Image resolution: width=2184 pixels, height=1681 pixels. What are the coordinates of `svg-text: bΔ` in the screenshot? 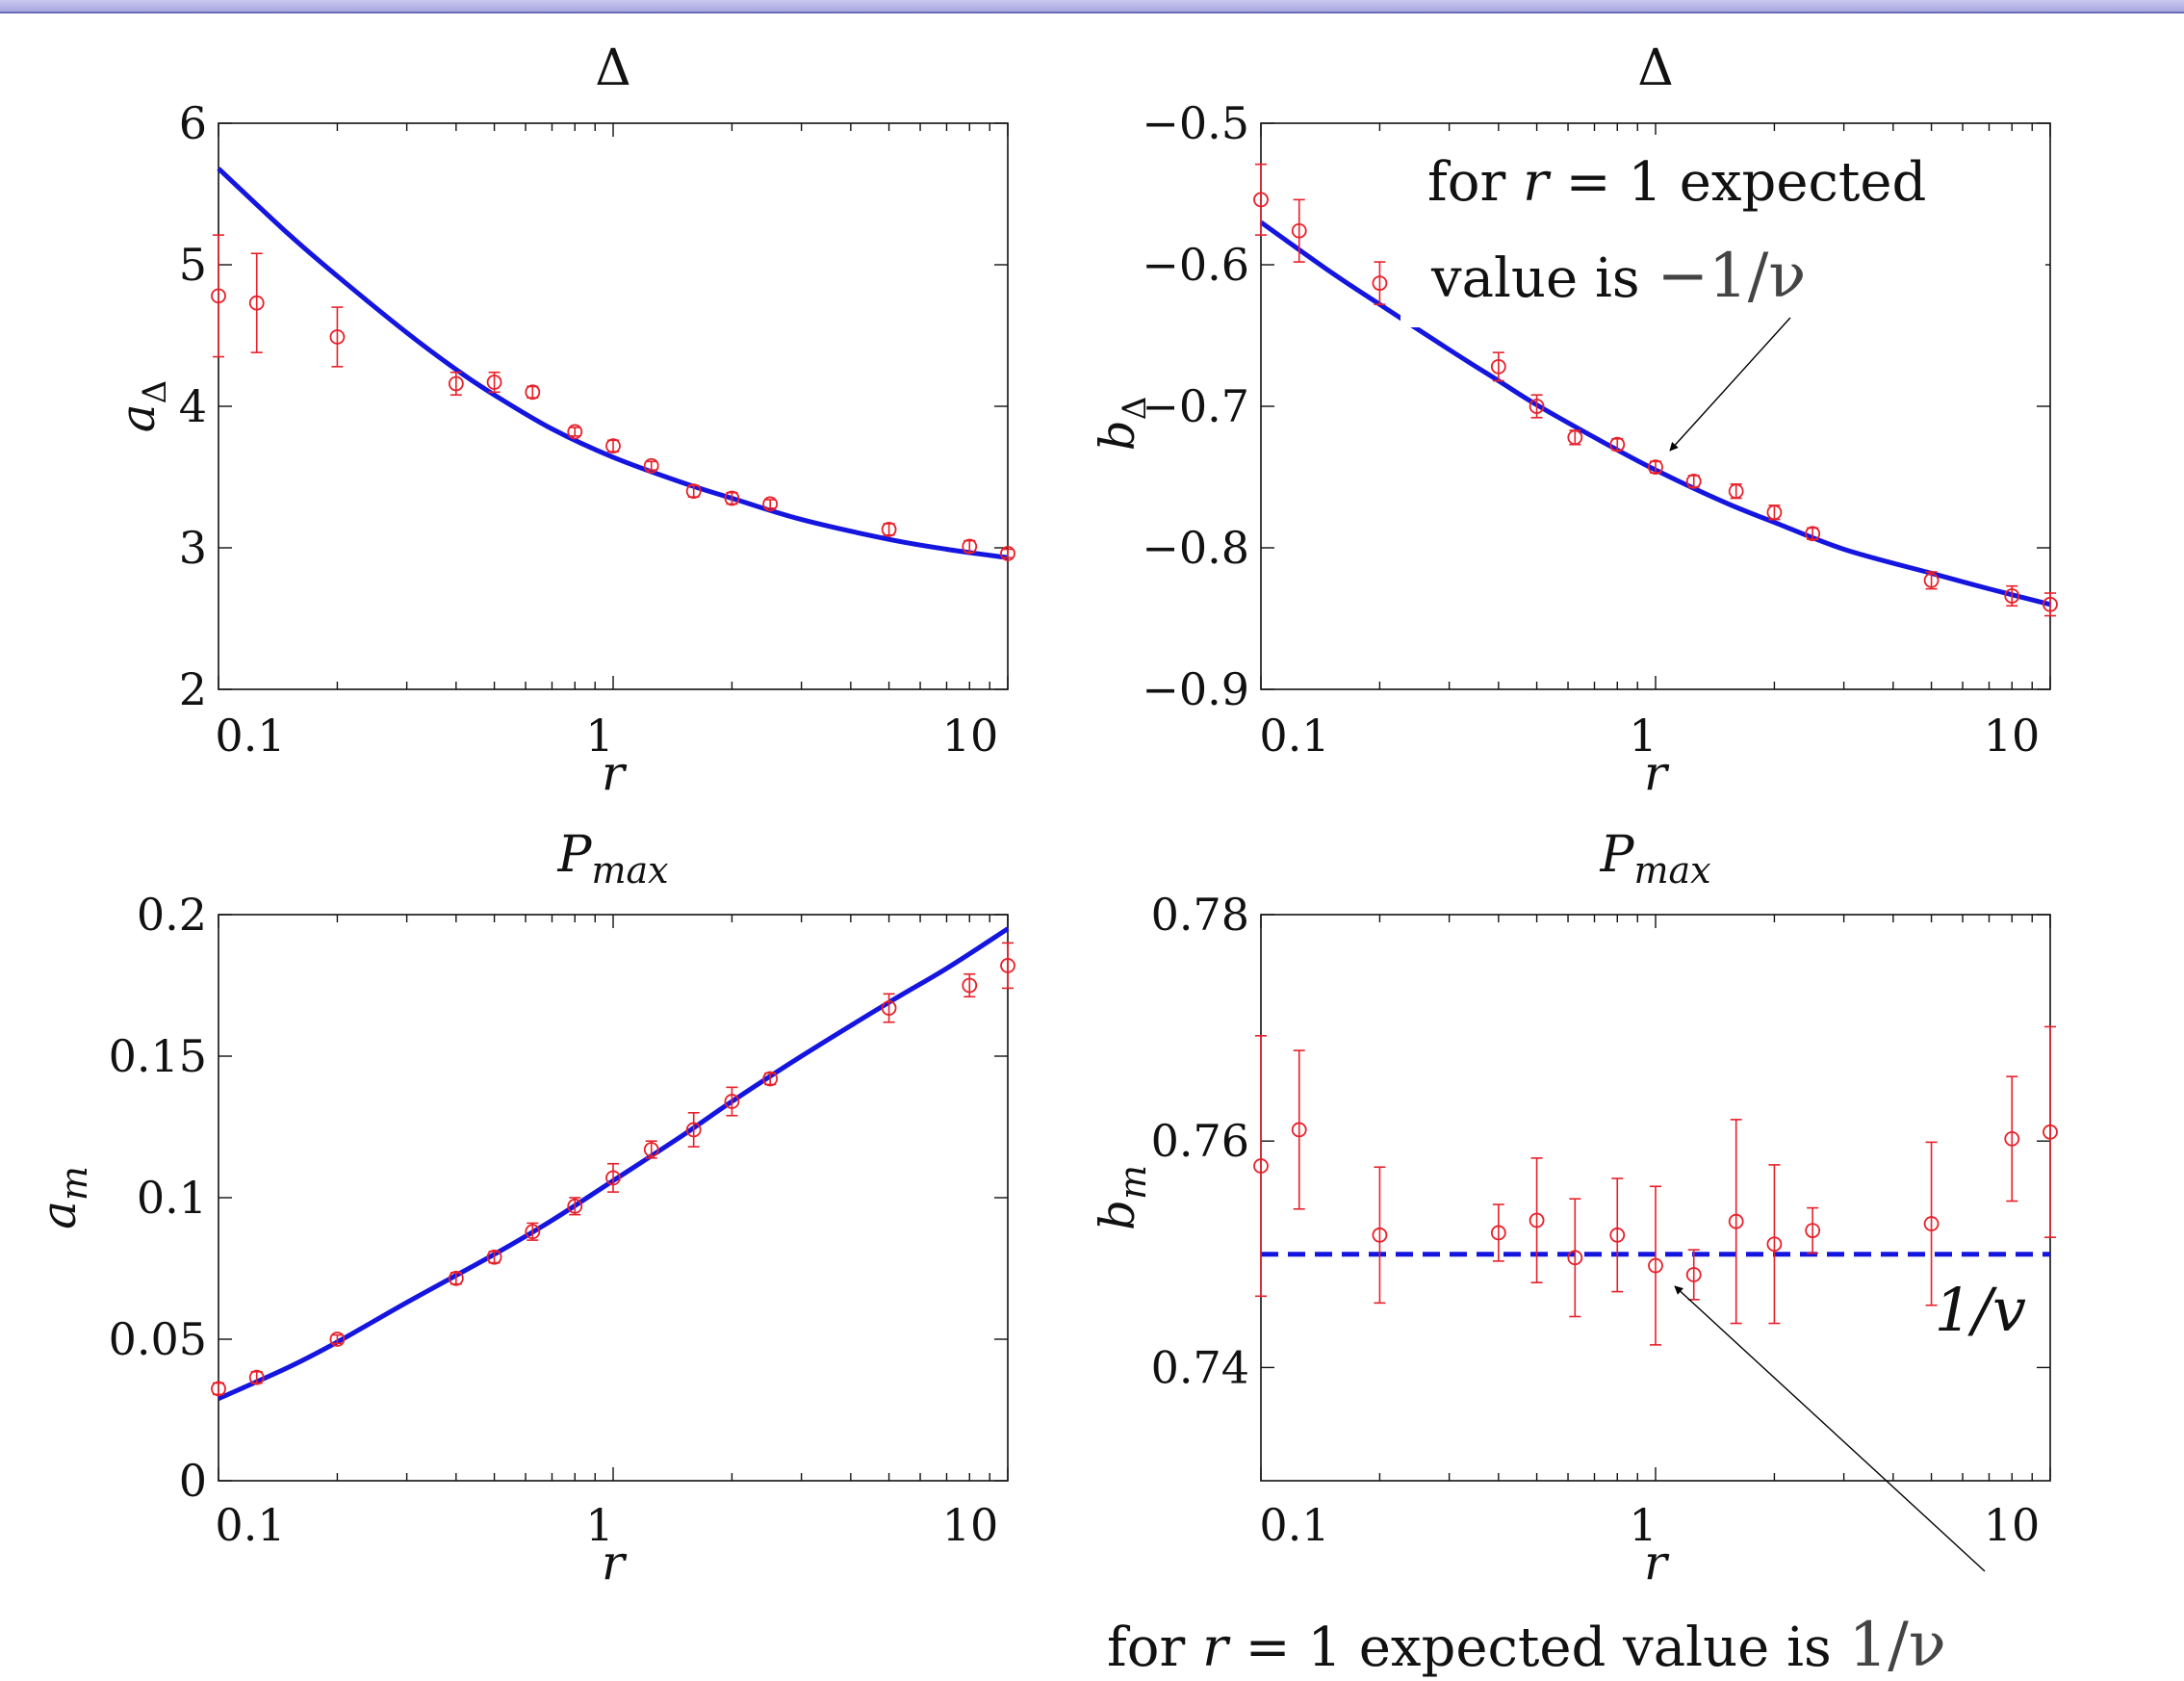 It's located at (1122, 425).